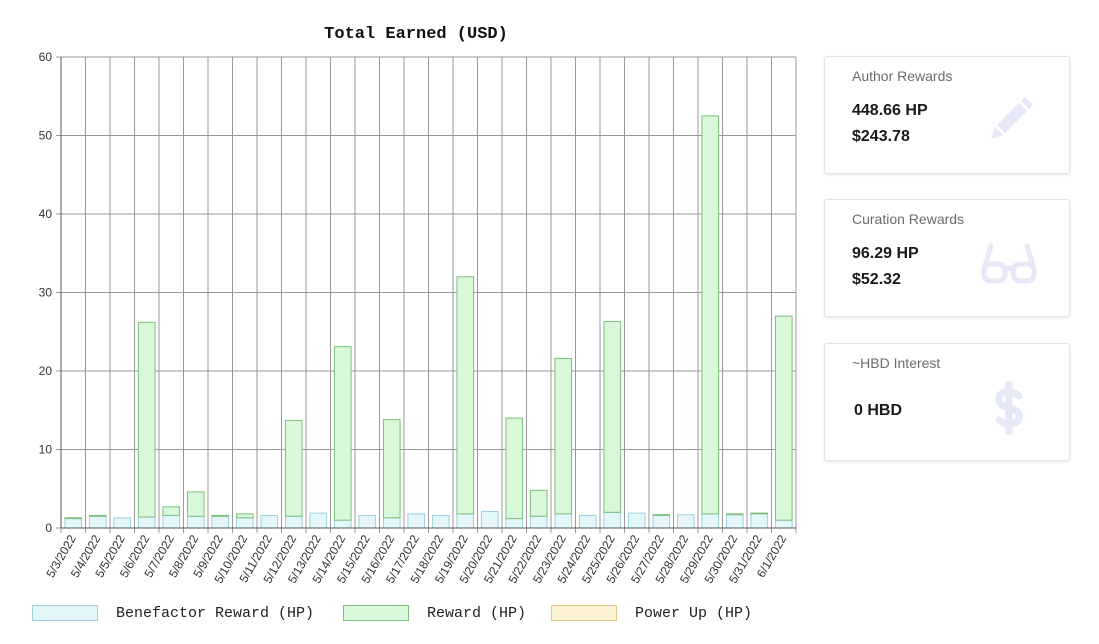  What do you see at coordinates (694, 613) in the screenshot?
I see `legend-label-power-up: Power Up (HP)` at bounding box center [694, 613].